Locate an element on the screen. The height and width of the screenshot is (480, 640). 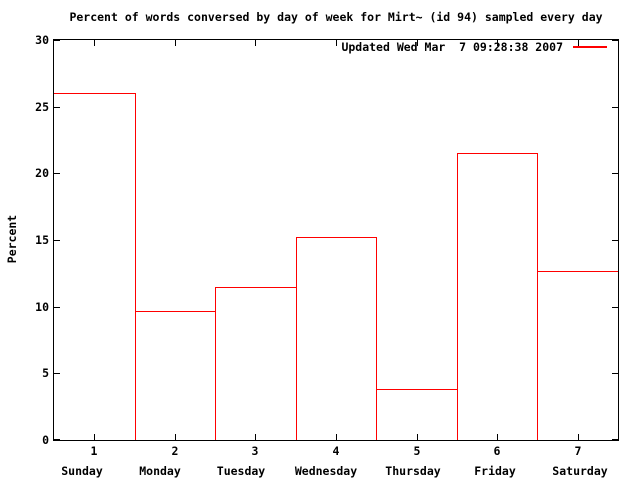
x-day-label: Friday is located at coordinates (495, 471).